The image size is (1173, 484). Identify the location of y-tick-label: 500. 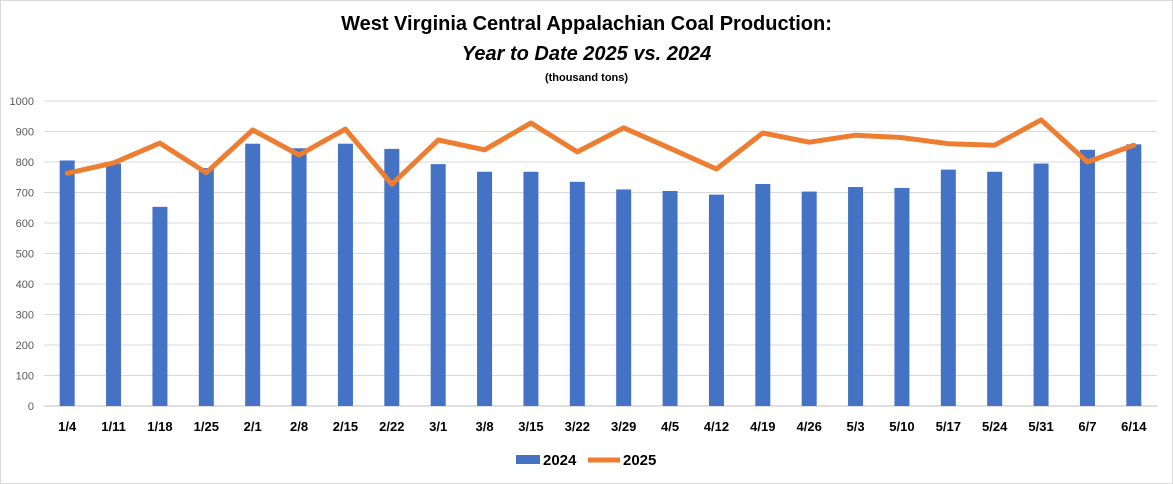
(25, 255).